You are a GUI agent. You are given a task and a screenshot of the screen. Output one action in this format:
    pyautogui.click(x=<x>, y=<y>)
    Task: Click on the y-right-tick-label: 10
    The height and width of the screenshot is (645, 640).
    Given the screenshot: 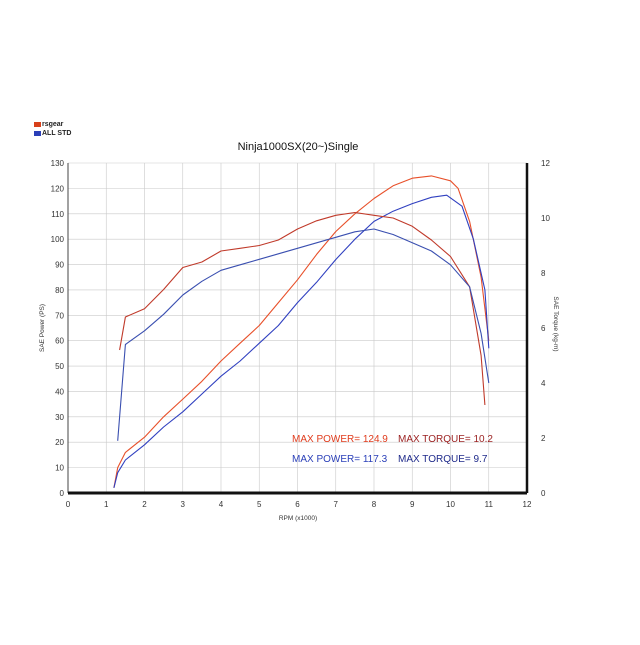 What is the action you would take?
    pyautogui.click(x=545, y=218)
    